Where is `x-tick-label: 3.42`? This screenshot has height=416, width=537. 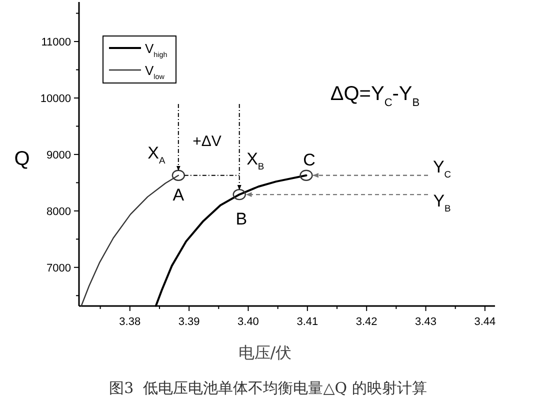 x-tick-label: 3.42 is located at coordinates (367, 322).